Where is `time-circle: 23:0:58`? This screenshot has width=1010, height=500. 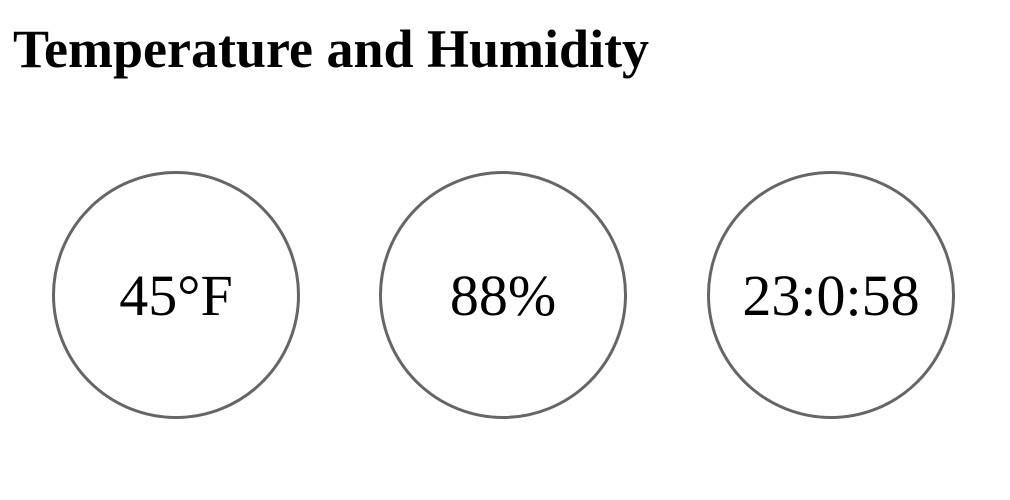
time-circle: 23:0:58 is located at coordinates (831, 295).